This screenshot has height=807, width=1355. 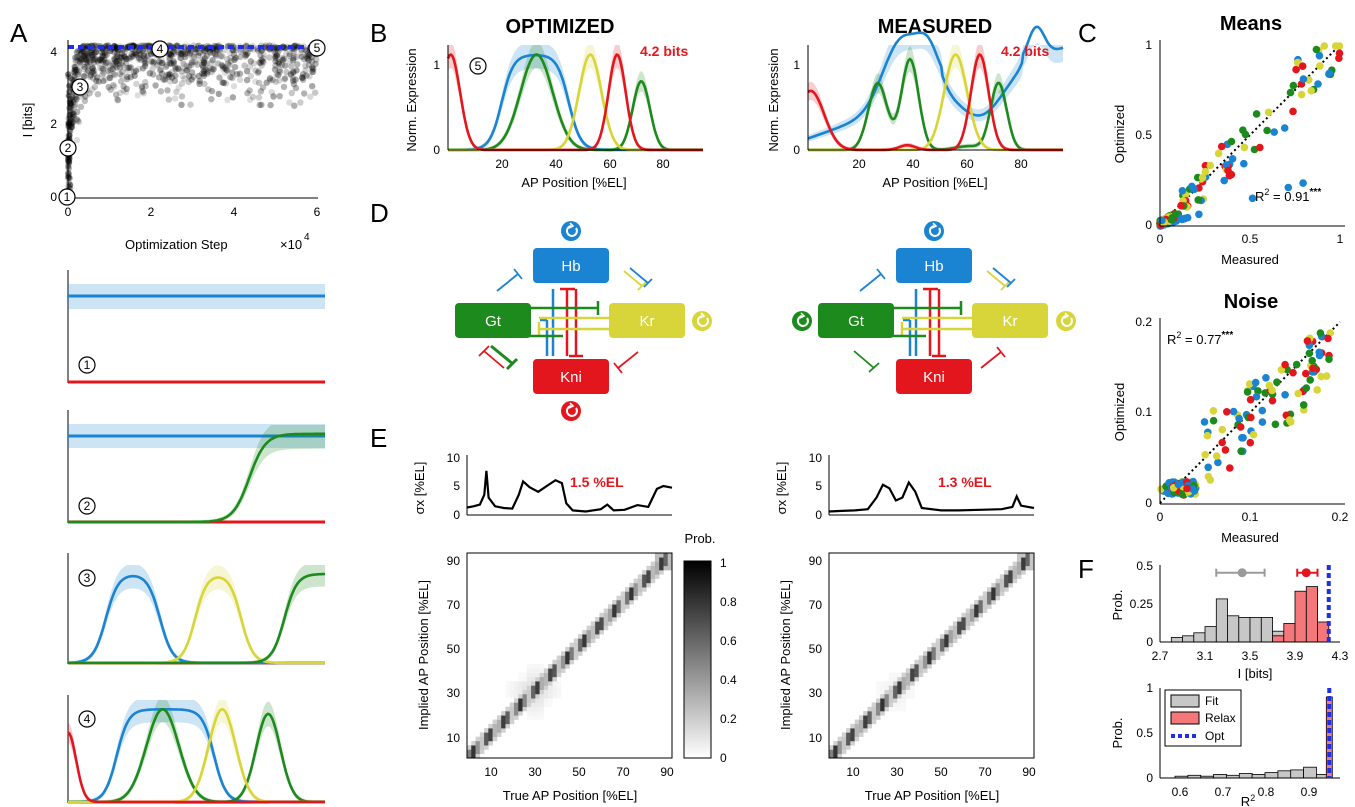 What do you see at coordinates (1117, 604) in the screenshot?
I see `f1-ylabel: Prob.` at bounding box center [1117, 604].